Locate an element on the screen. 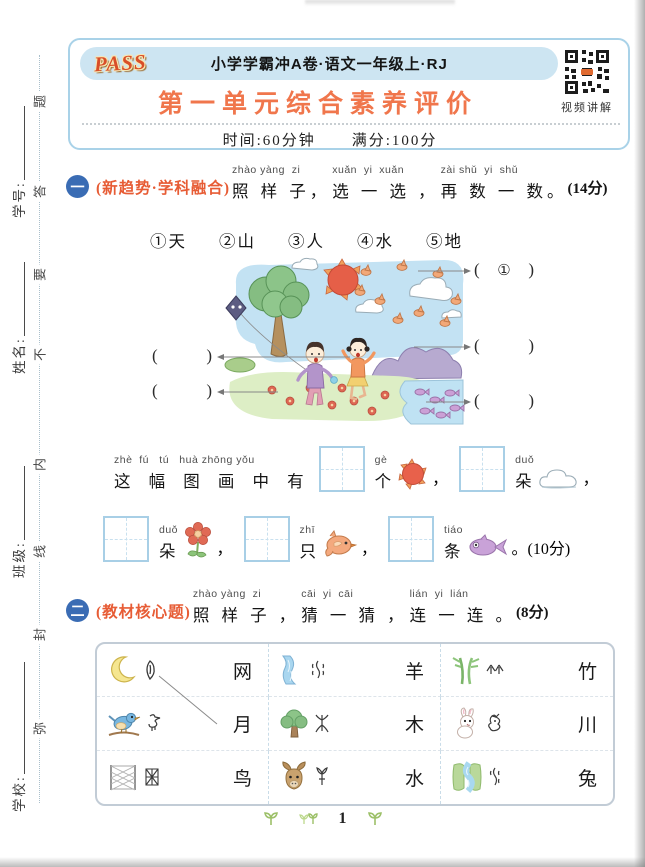 The width and height of the screenshot is (645, 867). seal-char: 线 is located at coordinates (39, 551).